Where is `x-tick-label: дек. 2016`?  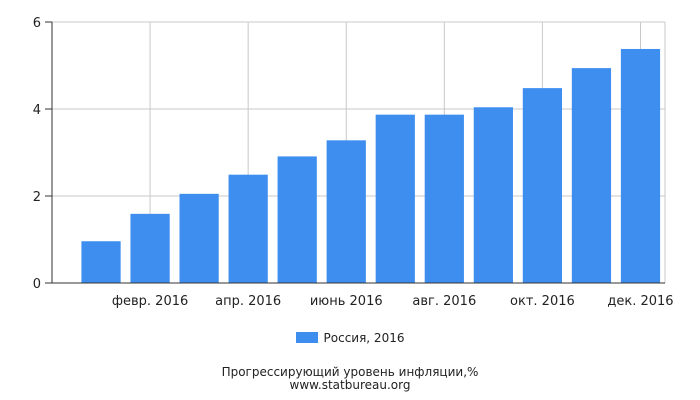 x-tick-label: дек. 2016 is located at coordinates (640, 301).